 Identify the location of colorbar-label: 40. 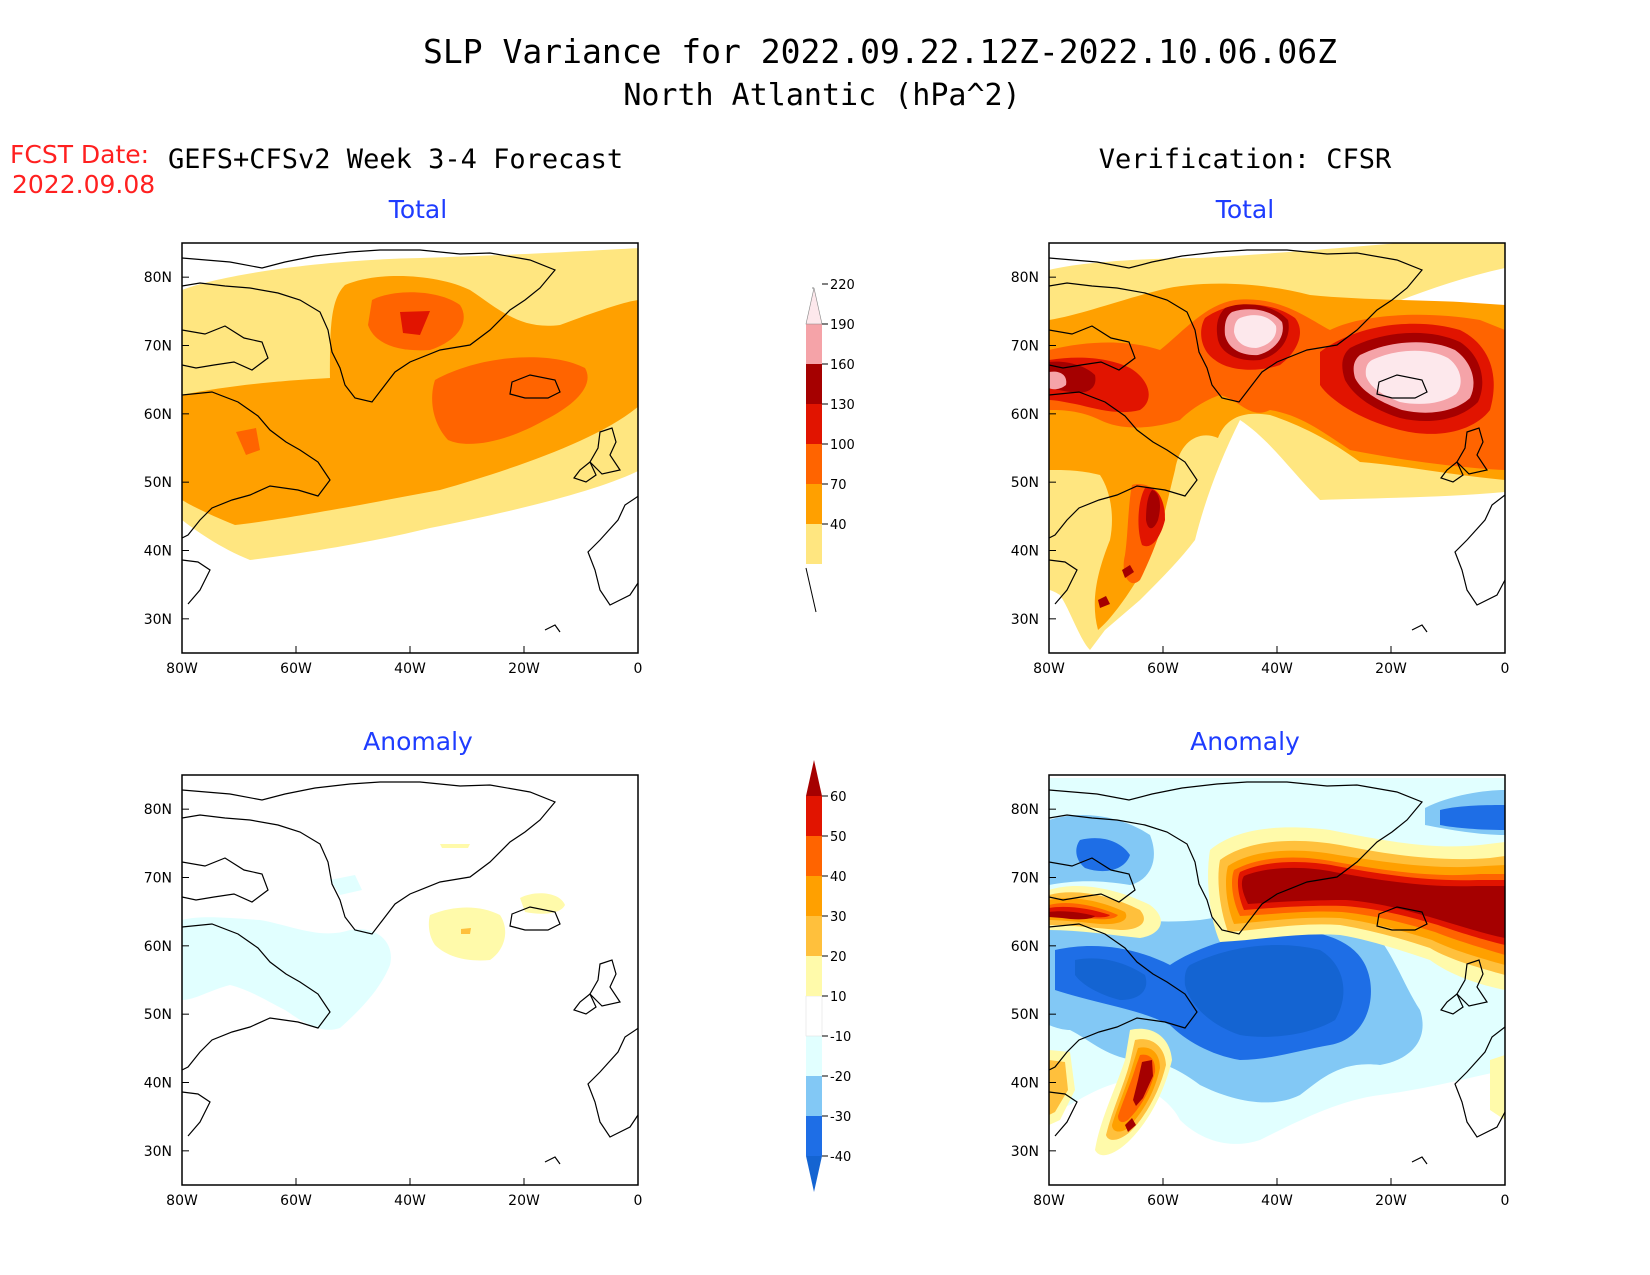
(838, 525).